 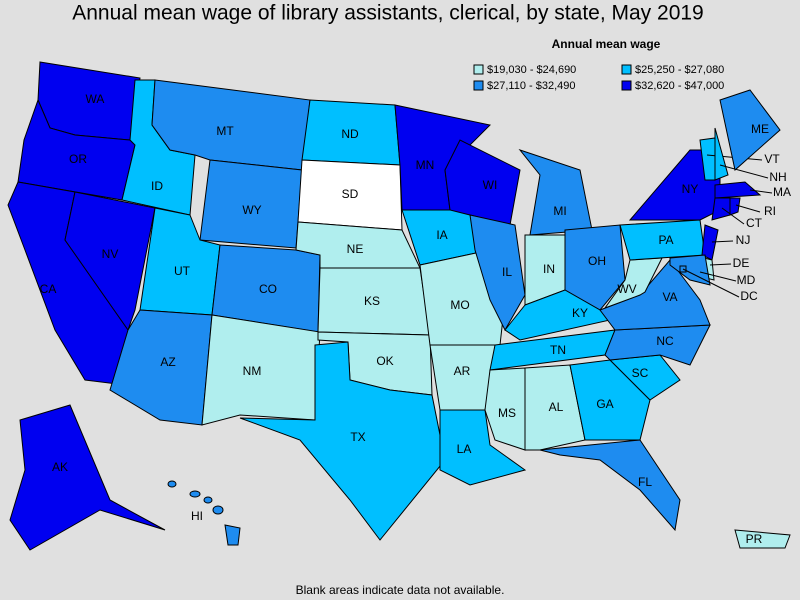 I want to click on state-label: WV, so click(x=626, y=289).